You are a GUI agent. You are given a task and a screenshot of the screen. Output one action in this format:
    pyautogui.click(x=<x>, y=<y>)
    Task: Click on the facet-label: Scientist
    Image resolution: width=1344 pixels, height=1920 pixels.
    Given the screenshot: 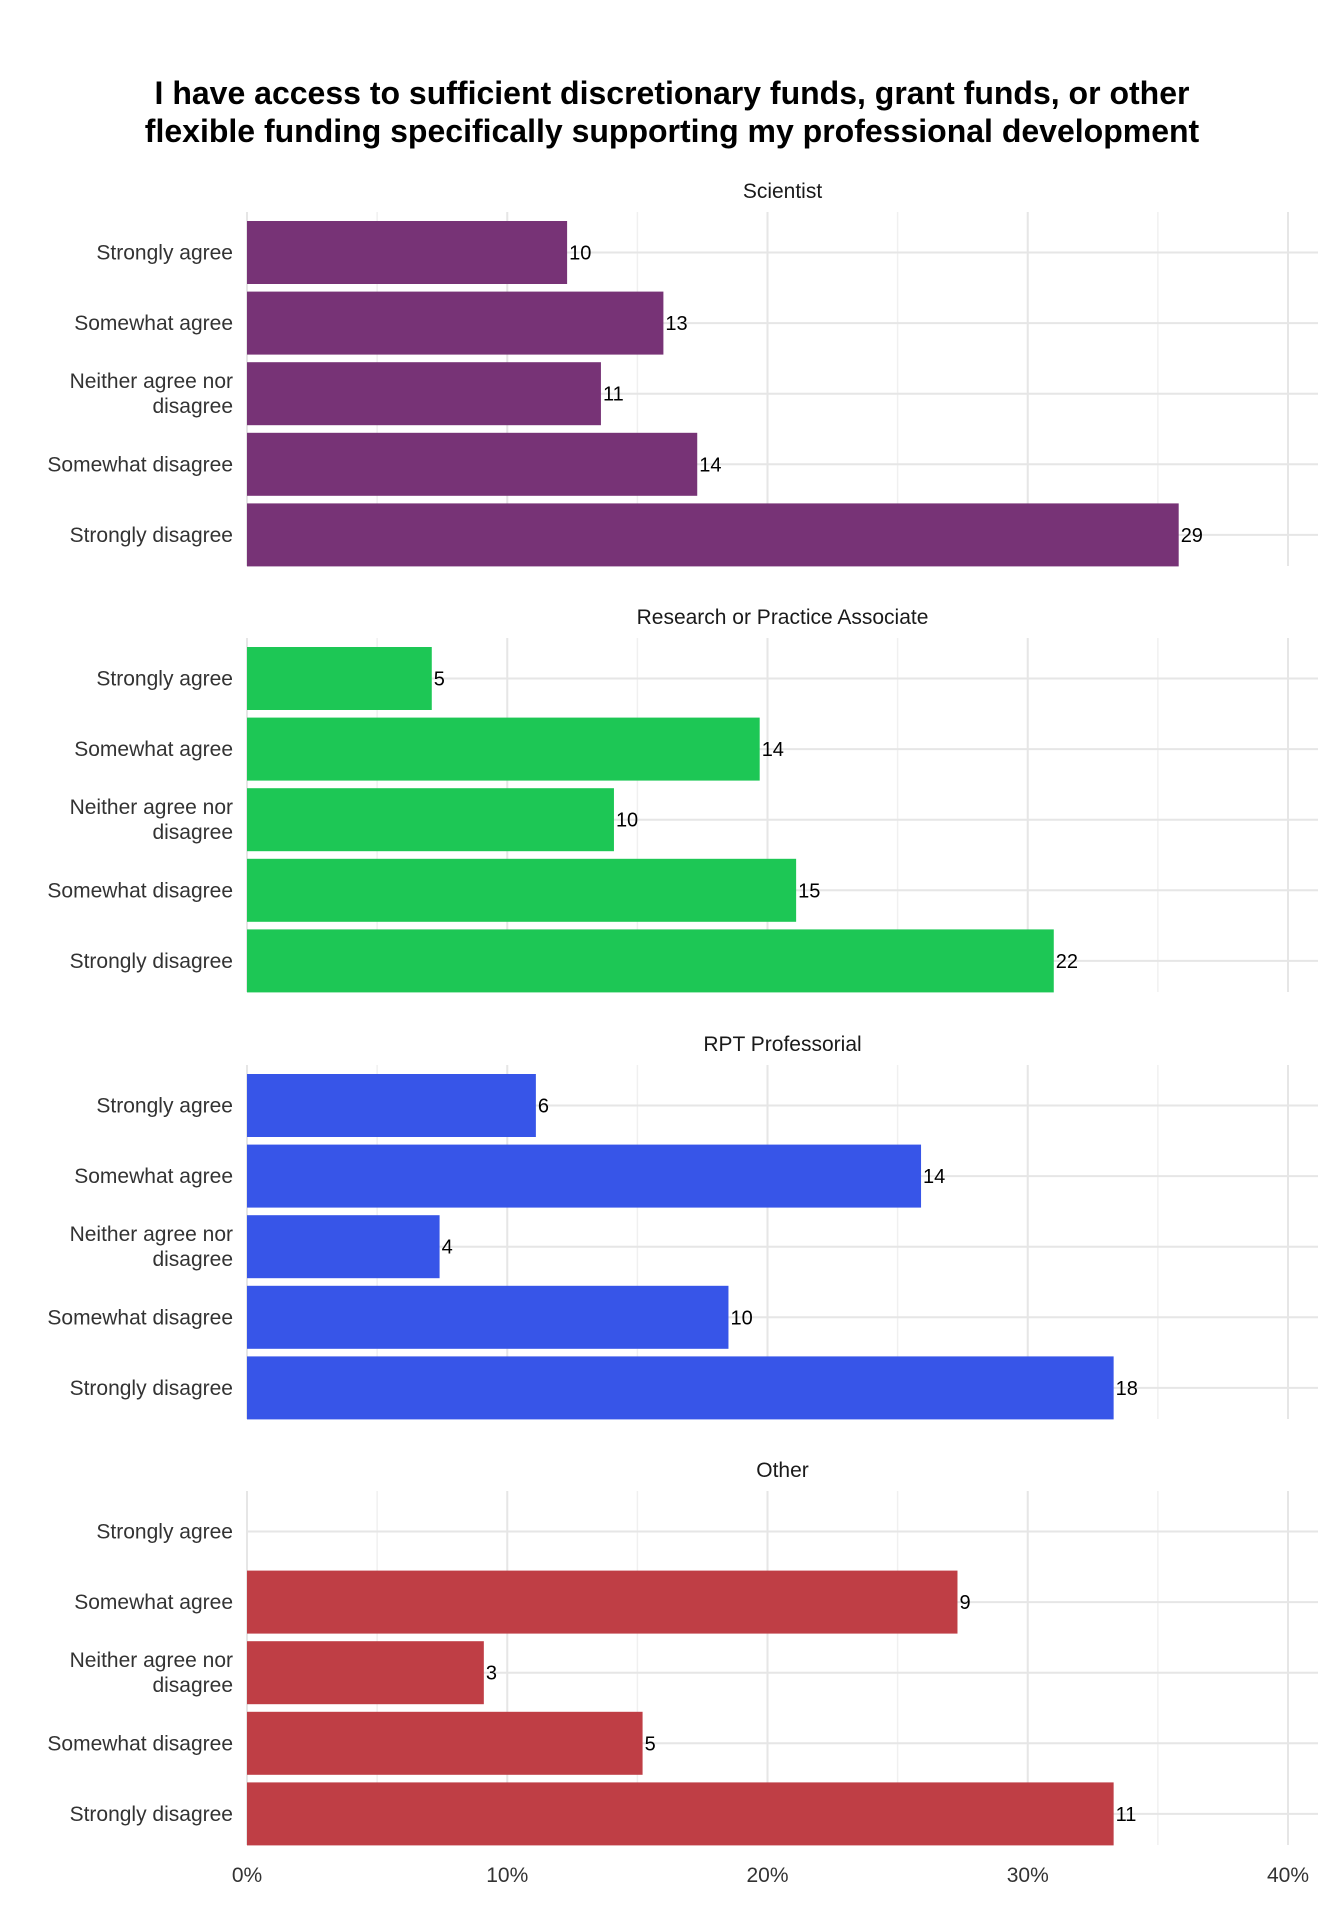 What is the action you would take?
    pyautogui.click(x=783, y=191)
    